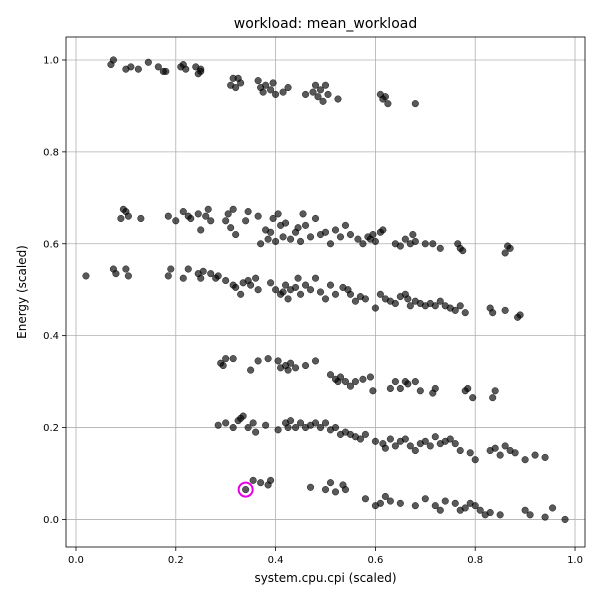  I want to click on y-axis-label: Energy (scaled), so click(22, 292).